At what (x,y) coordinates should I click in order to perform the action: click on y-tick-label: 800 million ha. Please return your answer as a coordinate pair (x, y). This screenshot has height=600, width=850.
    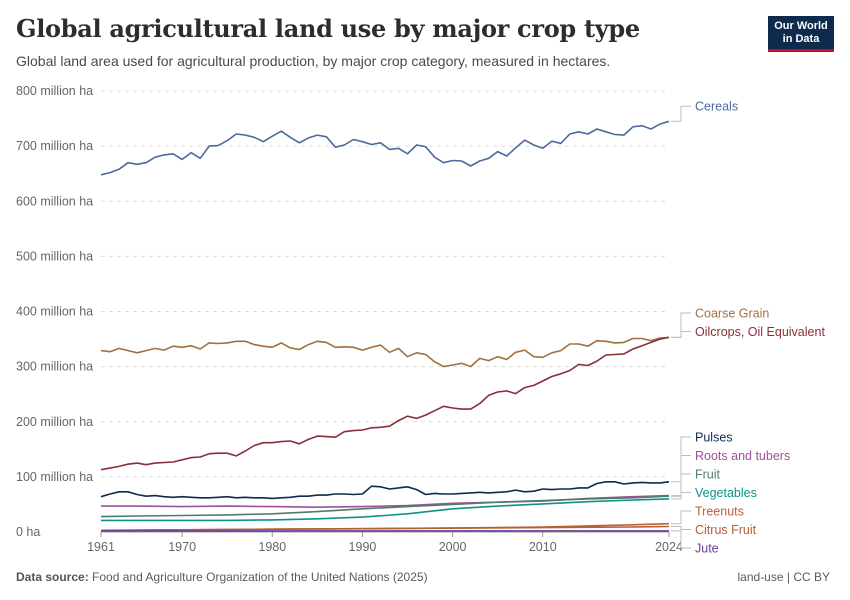
    Looking at the image, I should click on (54, 91).